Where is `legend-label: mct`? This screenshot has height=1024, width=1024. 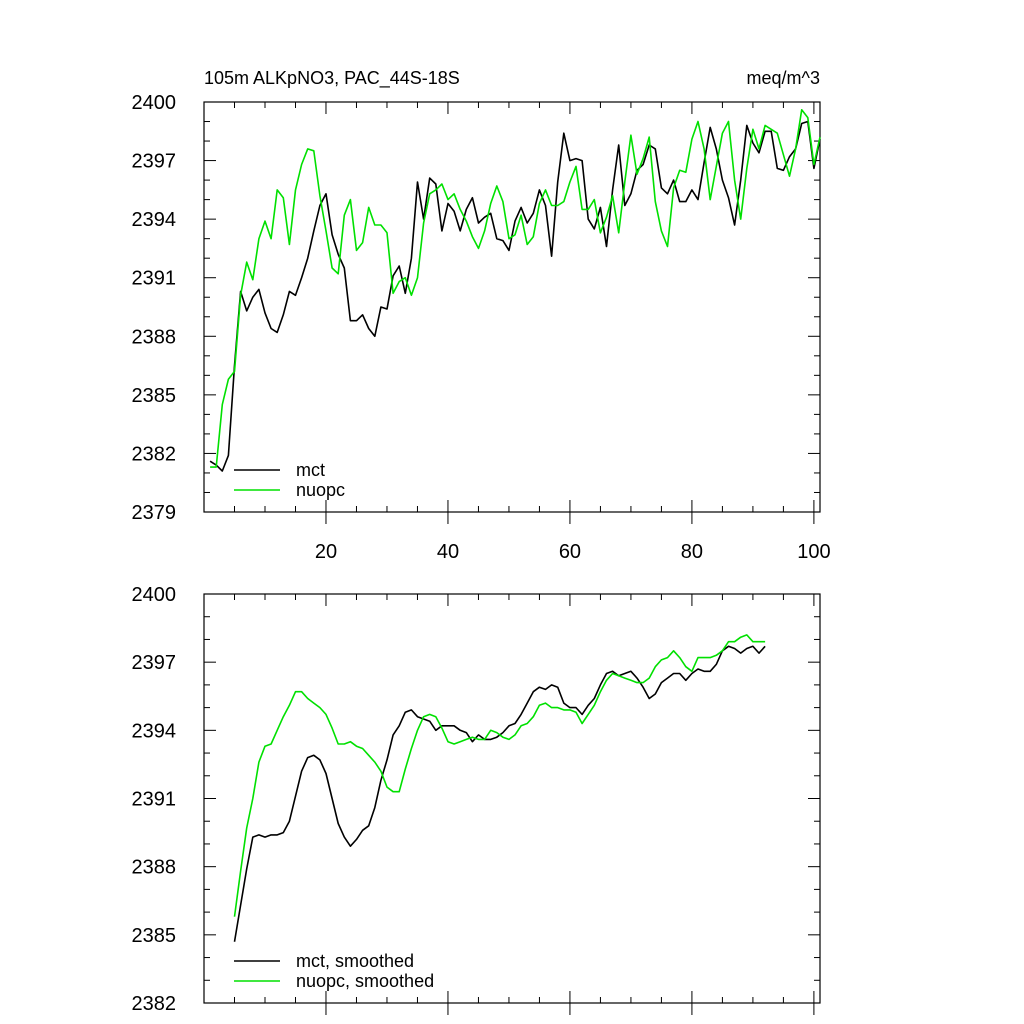 legend-label: mct is located at coordinates (310, 470).